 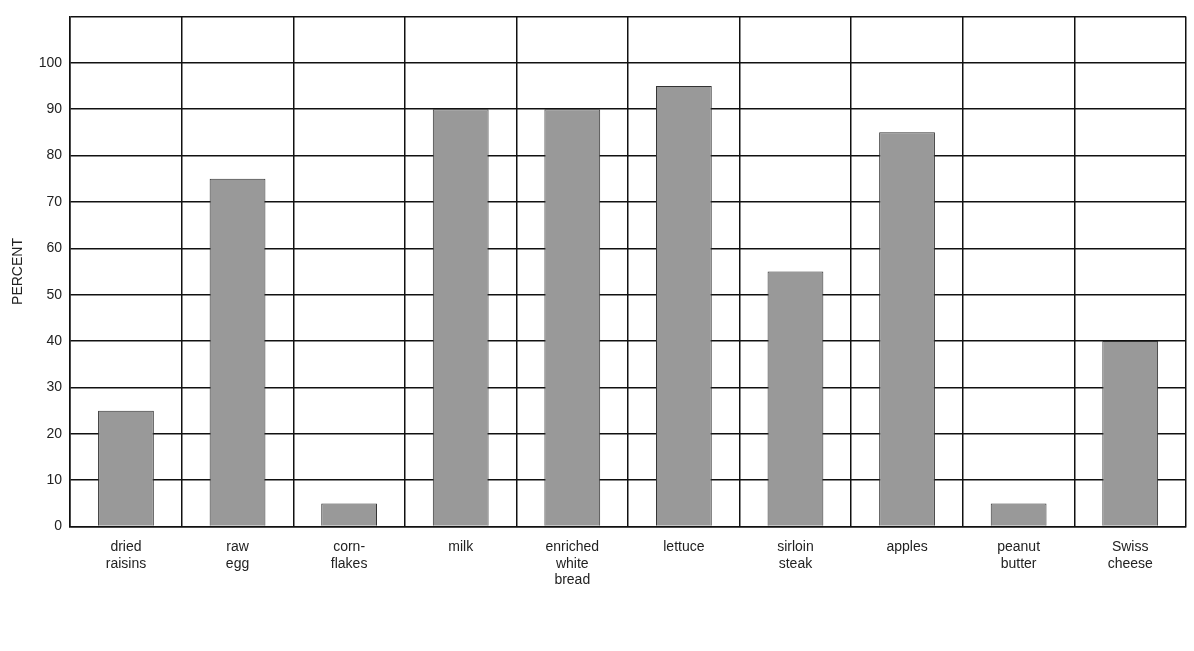 I want to click on y-tick-label: 80, so click(x=54, y=154).